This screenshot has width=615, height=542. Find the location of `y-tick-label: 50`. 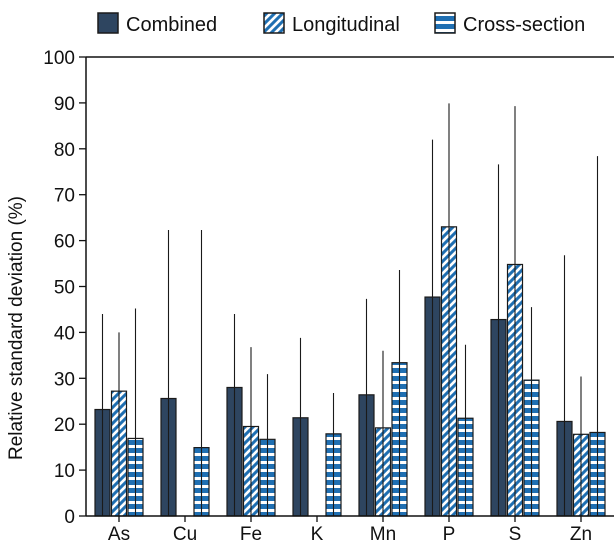

y-tick-label: 50 is located at coordinates (64, 288).